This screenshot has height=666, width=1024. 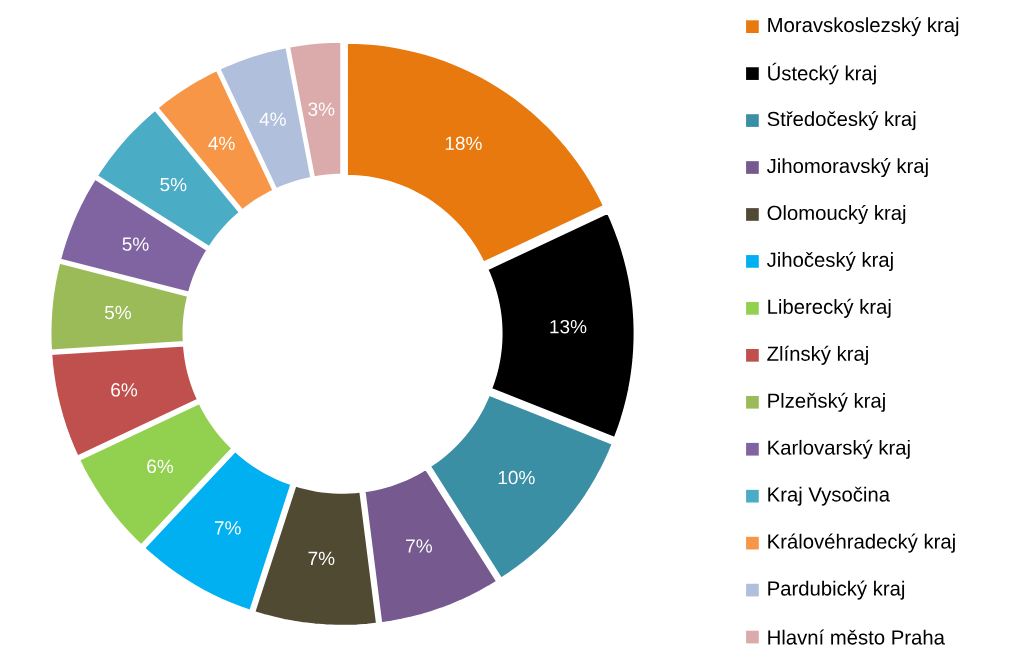 I want to click on legend-label: Moravskoslezský kraj, so click(x=863, y=26).